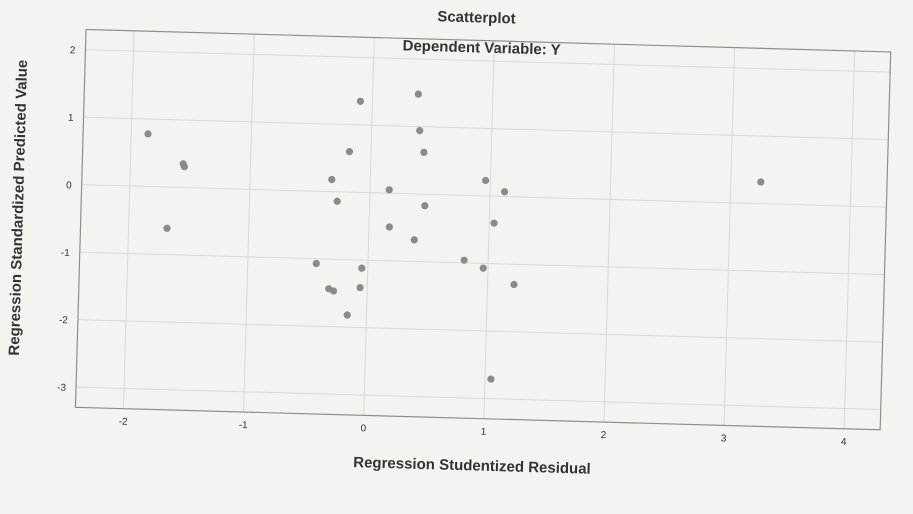 This screenshot has height=514, width=913. I want to click on x-tick-label: -1, so click(244, 425).